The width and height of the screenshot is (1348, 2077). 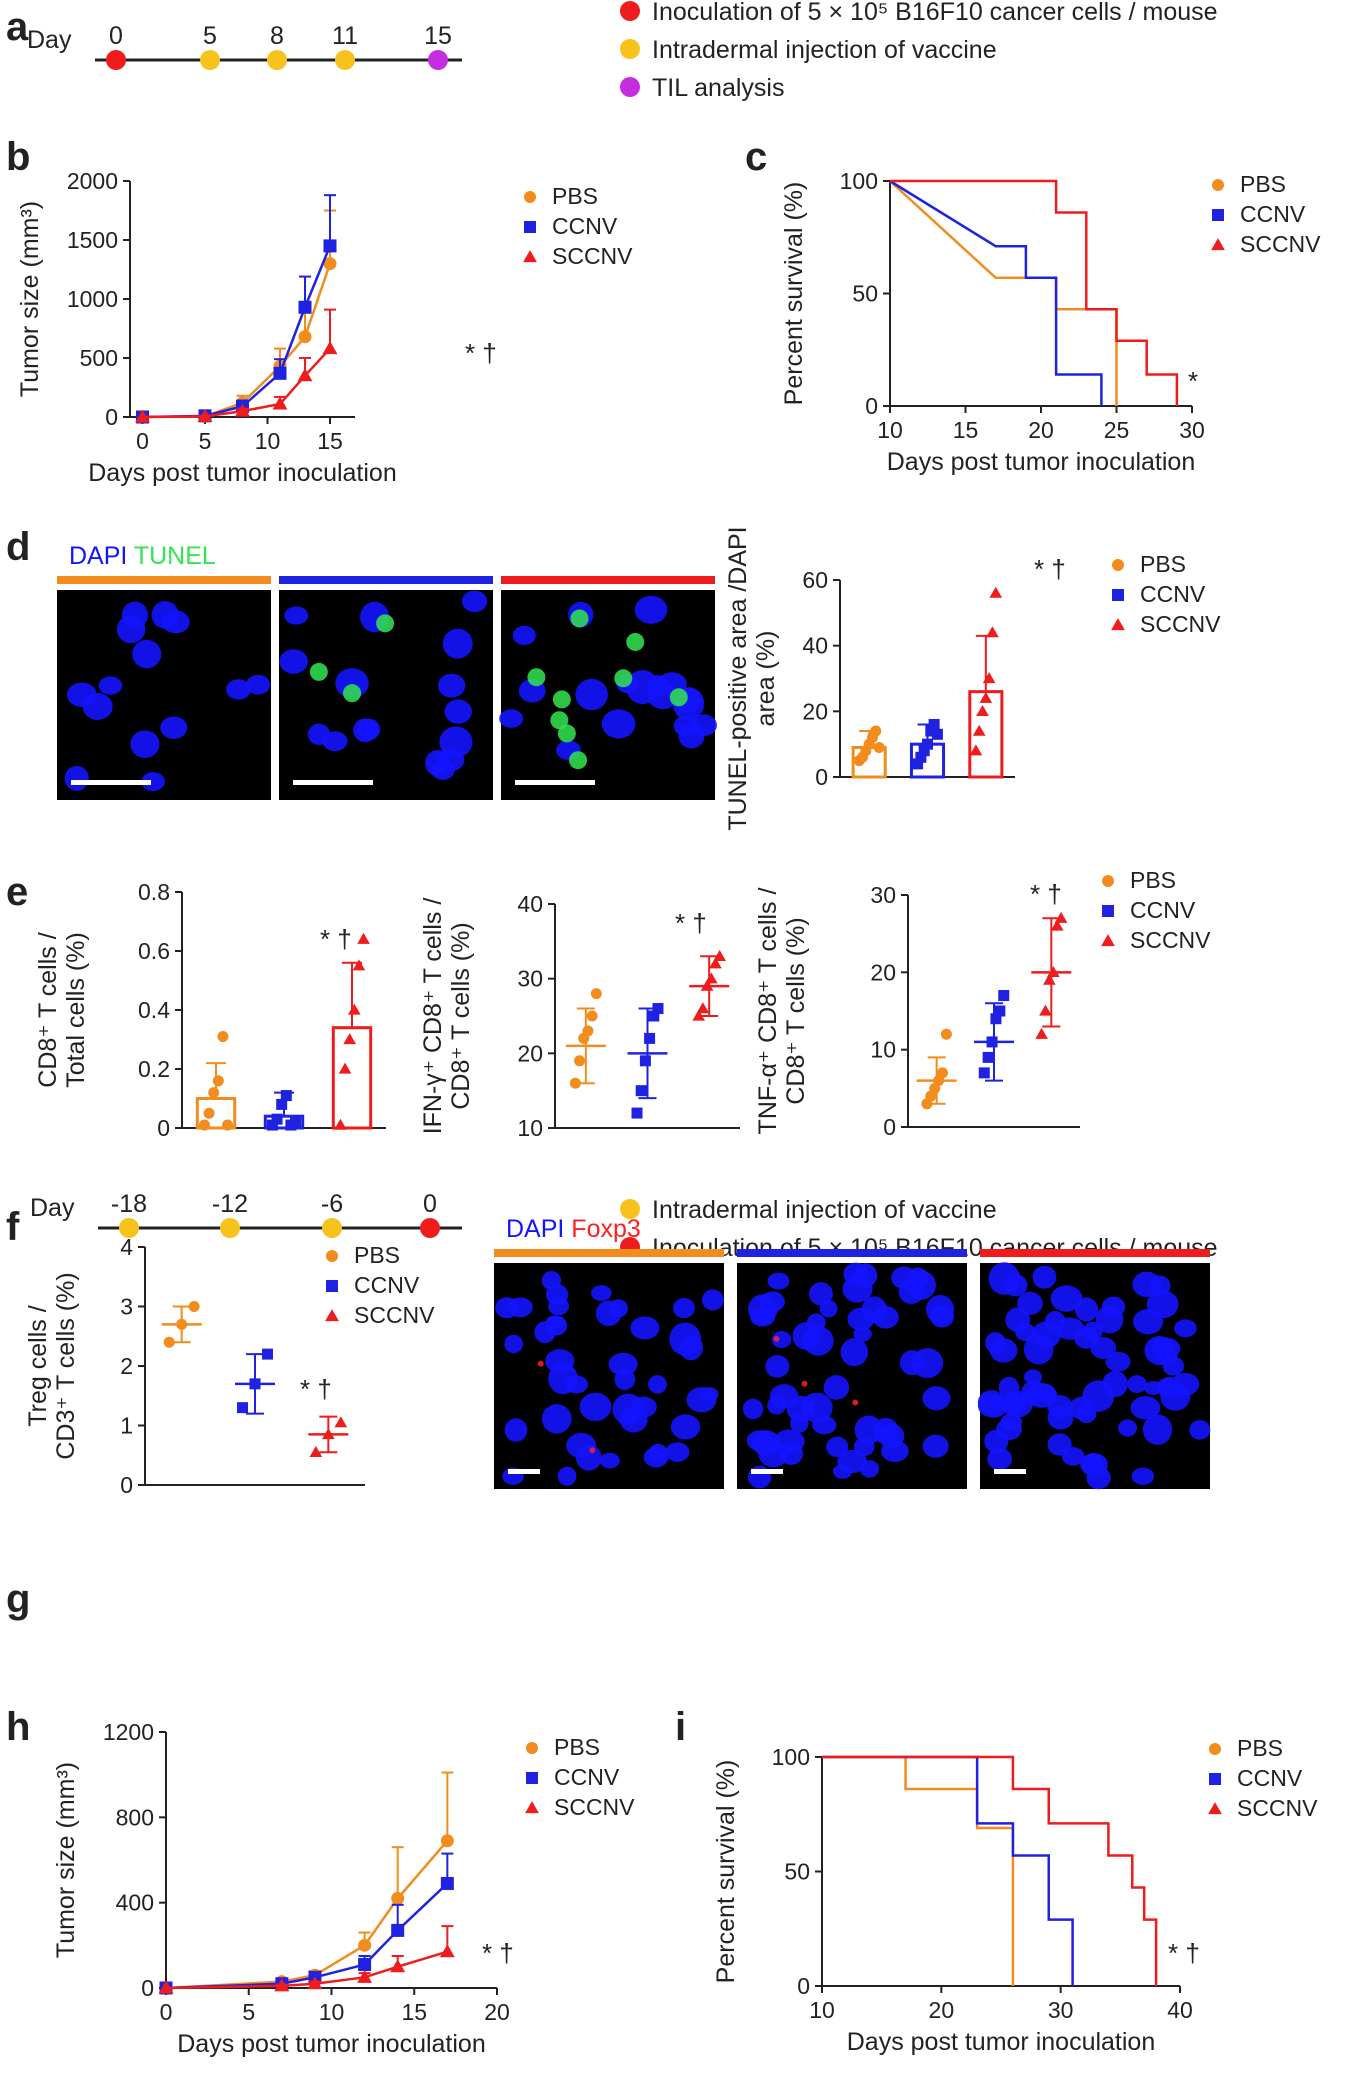 What do you see at coordinates (859, 181) in the screenshot?
I see `c-y-tick-label: 100` at bounding box center [859, 181].